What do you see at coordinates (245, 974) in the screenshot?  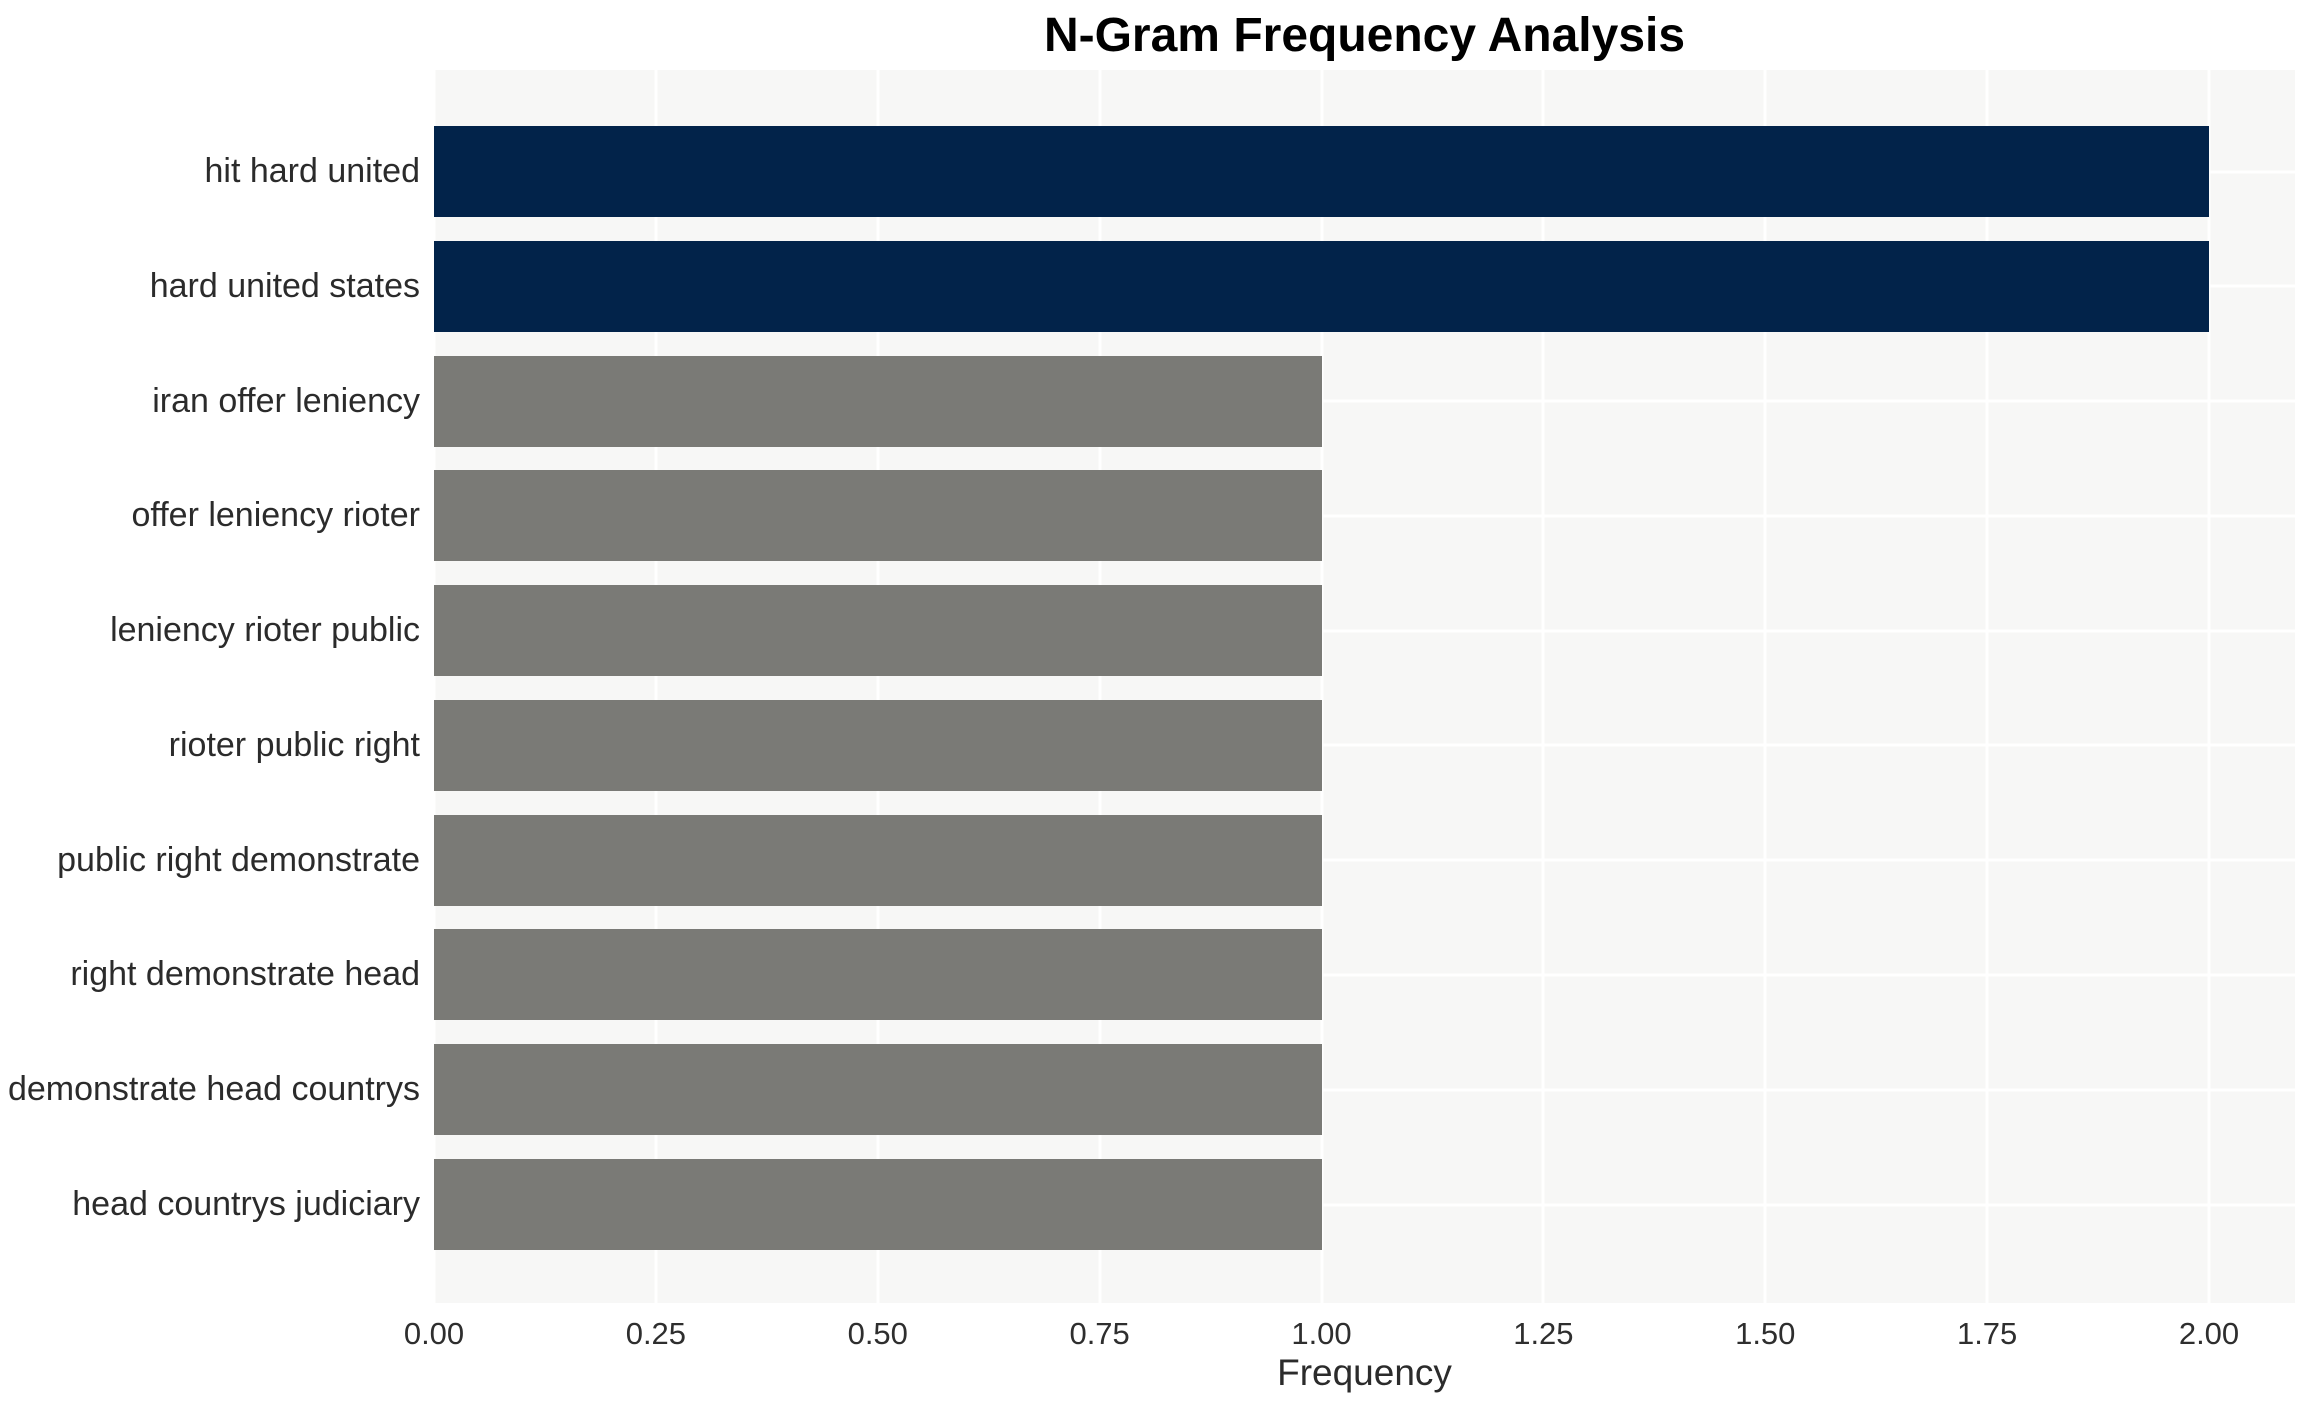 I see `category-label: right demonstrate head` at bounding box center [245, 974].